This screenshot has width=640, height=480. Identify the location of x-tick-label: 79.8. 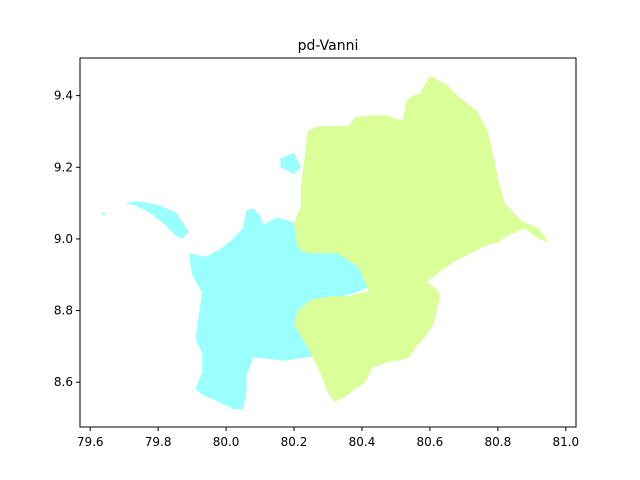
(158, 442).